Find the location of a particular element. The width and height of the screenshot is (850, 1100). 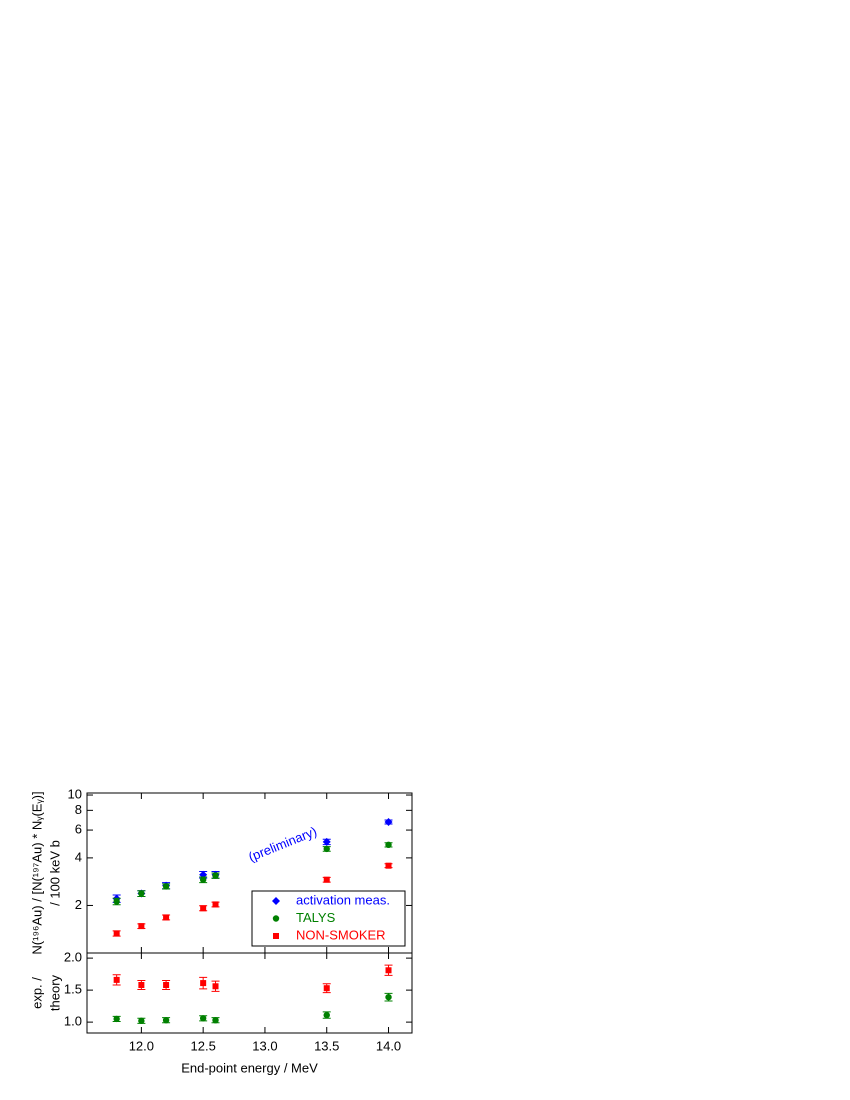

y-tick-label: 2 is located at coordinates (78, 904).